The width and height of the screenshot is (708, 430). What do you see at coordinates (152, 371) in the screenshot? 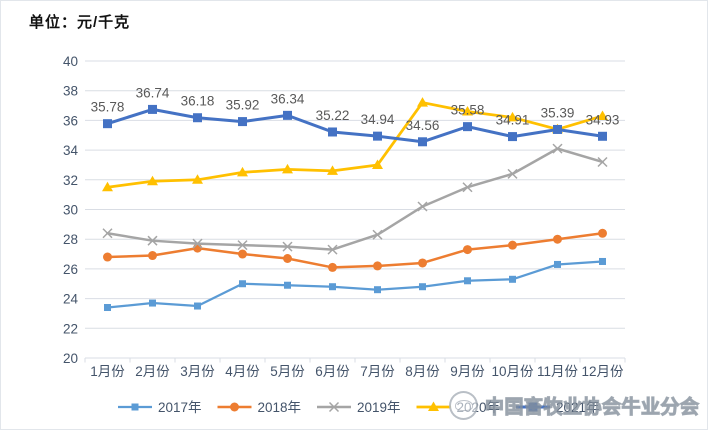
I see `x-axis-label: 2月份` at bounding box center [152, 371].